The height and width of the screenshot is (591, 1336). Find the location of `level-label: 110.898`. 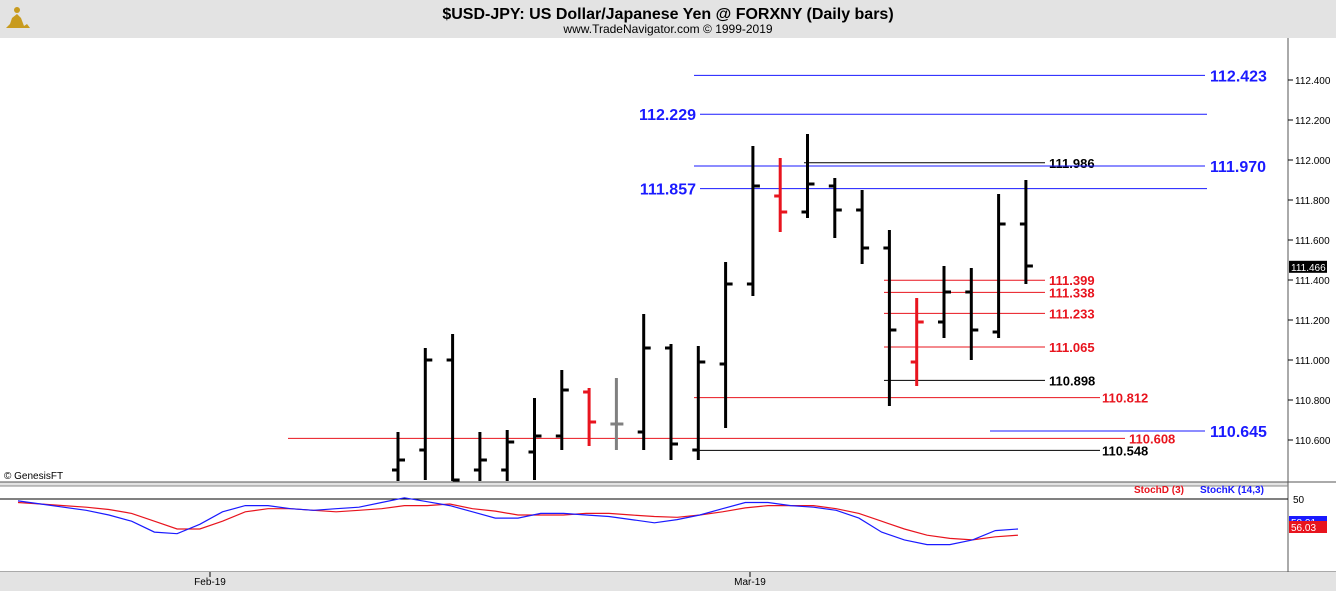

level-label: 110.898 is located at coordinates (1072, 380).